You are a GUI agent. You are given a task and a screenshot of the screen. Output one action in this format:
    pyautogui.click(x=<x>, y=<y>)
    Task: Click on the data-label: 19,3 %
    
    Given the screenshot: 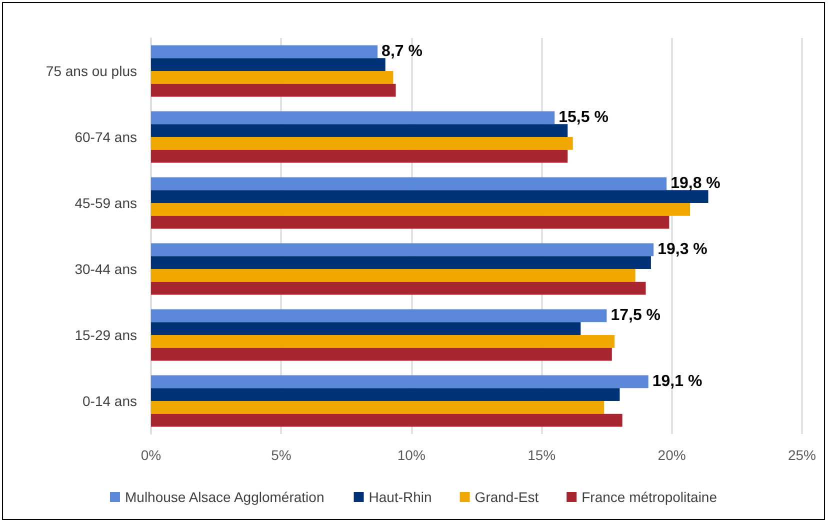 What is the action you would take?
    pyautogui.click(x=683, y=249)
    